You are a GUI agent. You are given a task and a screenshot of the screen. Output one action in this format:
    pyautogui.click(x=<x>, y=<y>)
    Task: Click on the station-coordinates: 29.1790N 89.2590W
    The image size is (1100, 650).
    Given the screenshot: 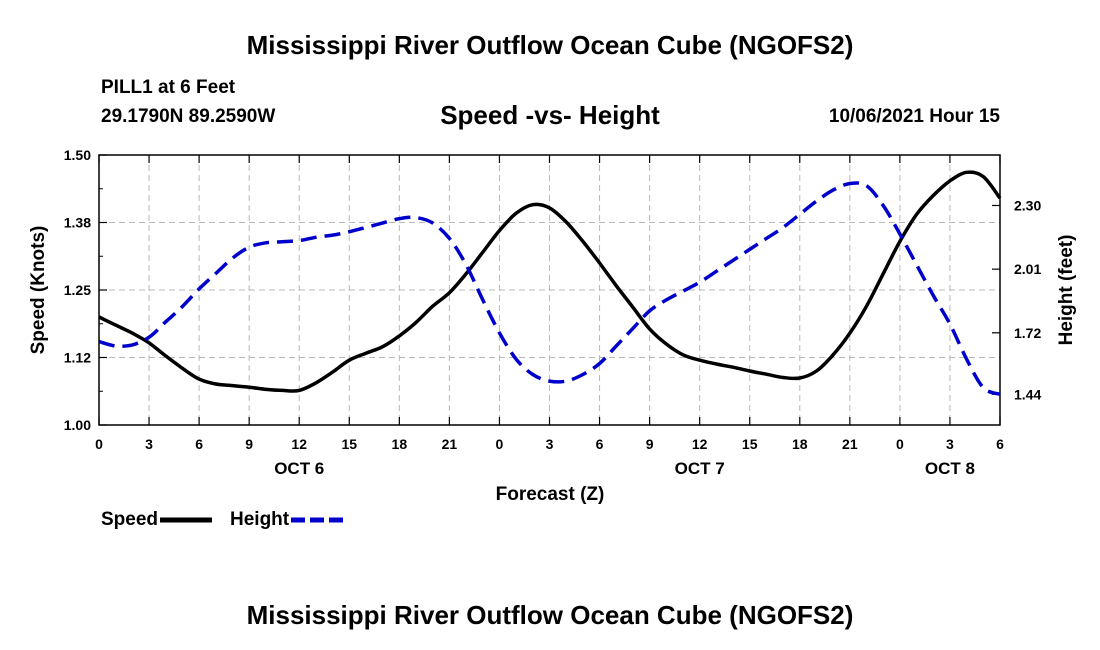 What is the action you would take?
    pyautogui.click(x=188, y=116)
    